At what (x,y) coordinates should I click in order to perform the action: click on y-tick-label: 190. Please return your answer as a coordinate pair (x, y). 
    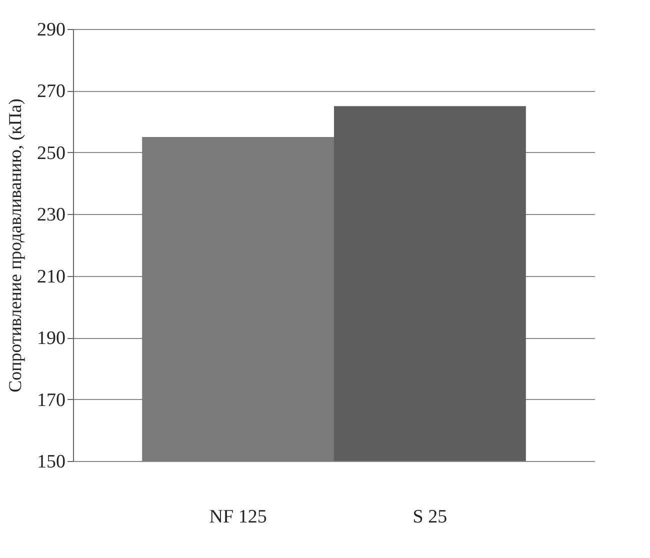
    Looking at the image, I should click on (51, 339).